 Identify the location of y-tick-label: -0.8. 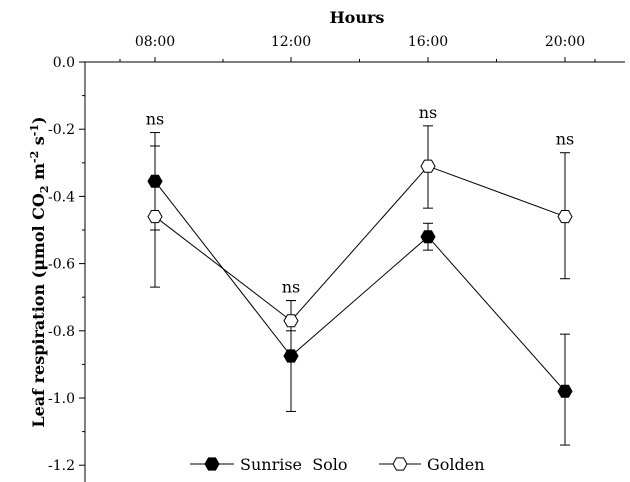
(61, 332).